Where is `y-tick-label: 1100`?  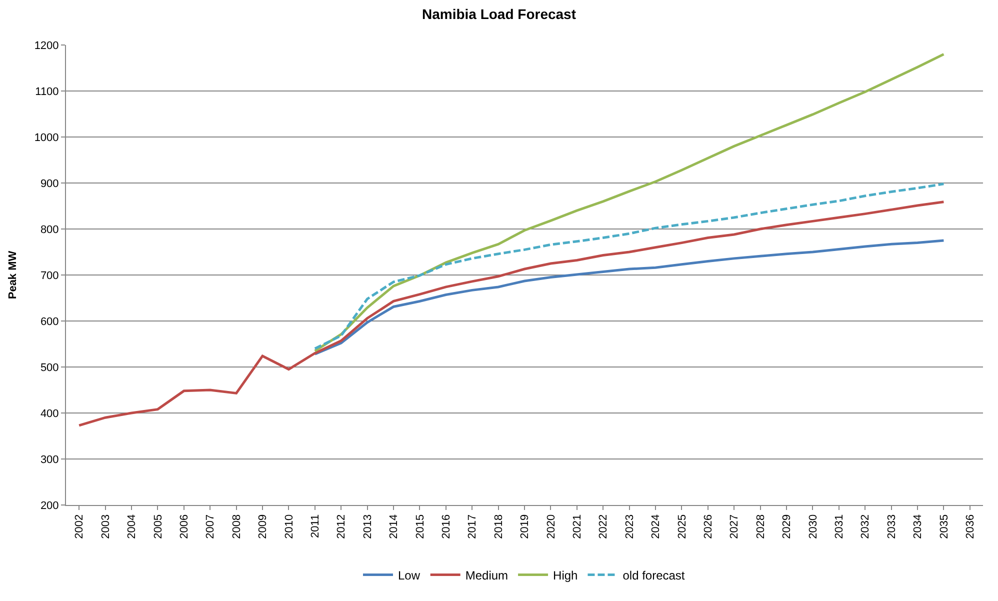
y-tick-label: 1100 is located at coordinates (47, 92).